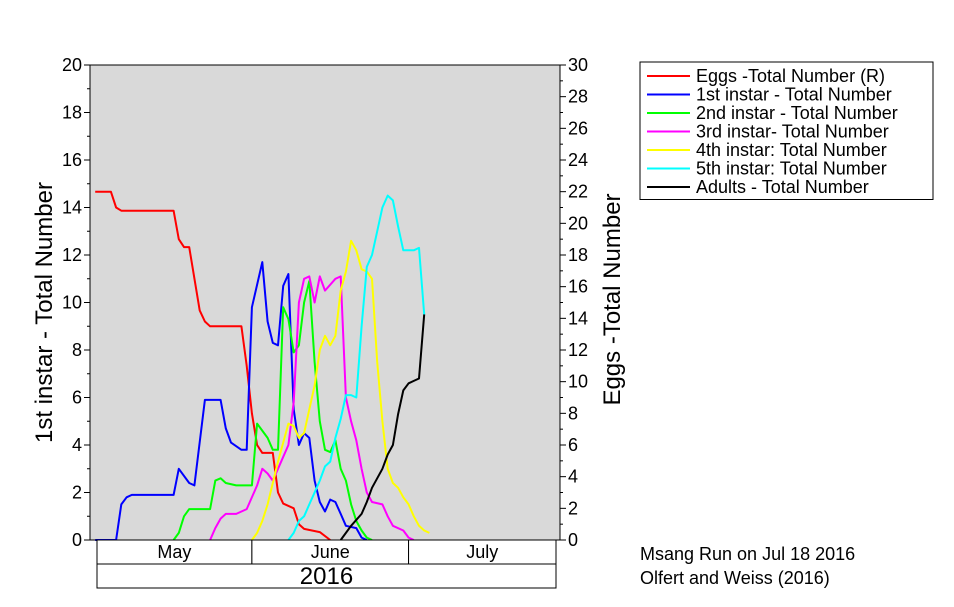 The height and width of the screenshot is (607, 954). Describe the element at coordinates (573, 413) in the screenshot. I see `y-right-tick-label: 8` at that location.